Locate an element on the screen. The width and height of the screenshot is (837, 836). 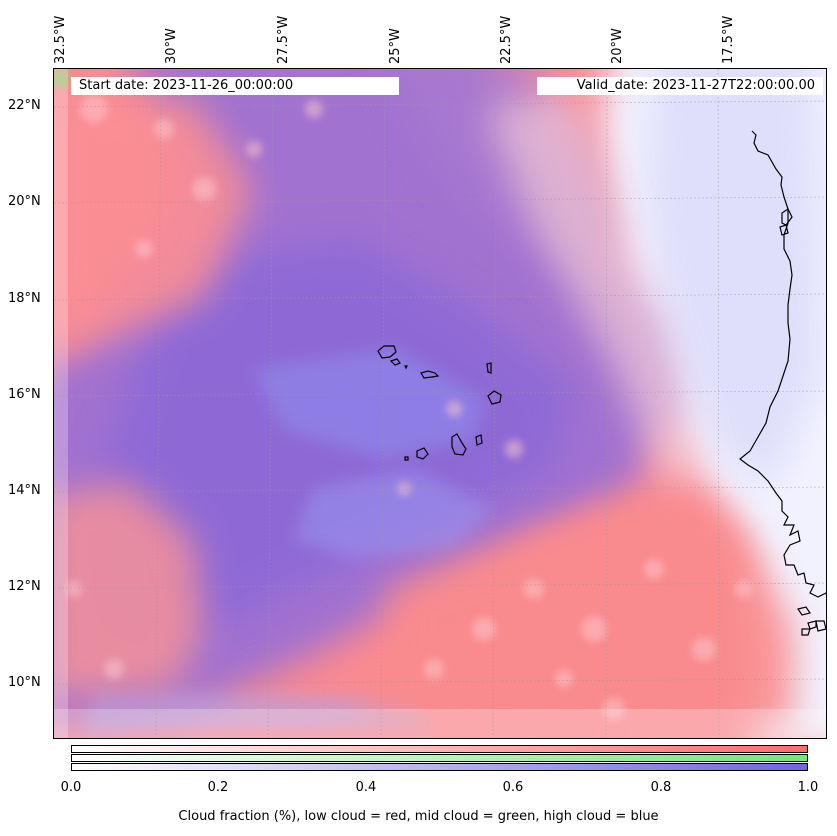
colorbar-tick: 0.2 is located at coordinates (218, 787).